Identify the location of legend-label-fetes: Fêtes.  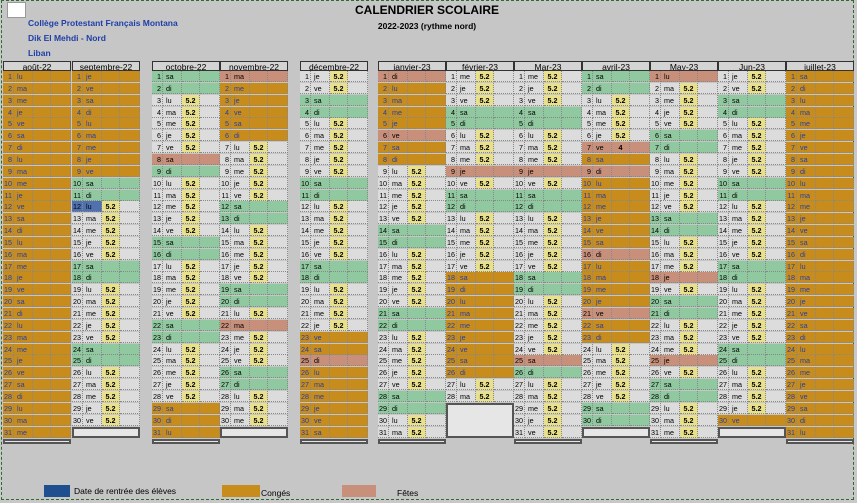
(408, 493).